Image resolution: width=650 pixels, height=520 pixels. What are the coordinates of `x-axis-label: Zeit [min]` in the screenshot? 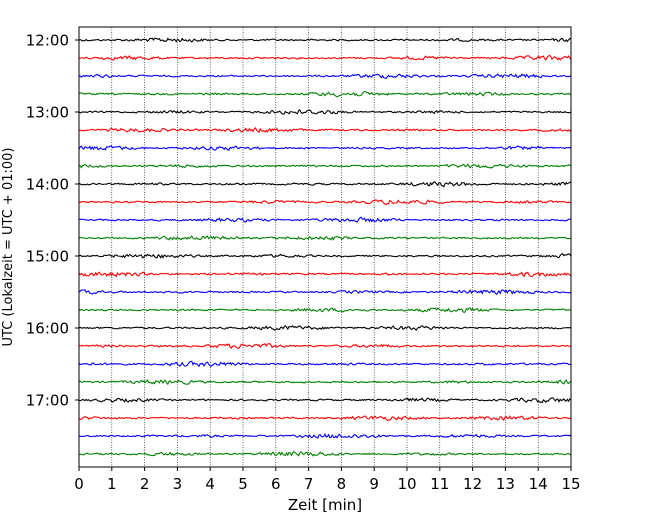 It's located at (325, 505).